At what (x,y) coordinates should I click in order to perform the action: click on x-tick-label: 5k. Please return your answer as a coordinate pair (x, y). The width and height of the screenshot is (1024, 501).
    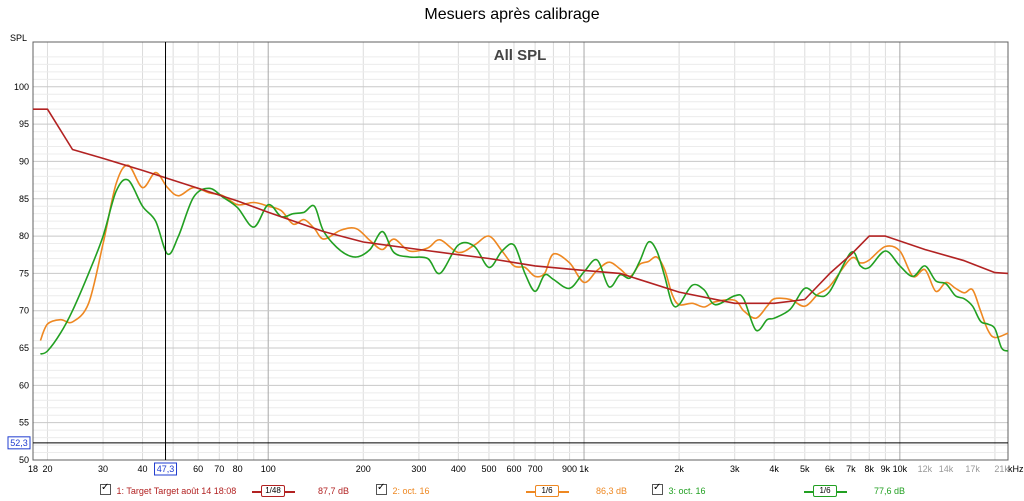
    Looking at the image, I should click on (805, 469).